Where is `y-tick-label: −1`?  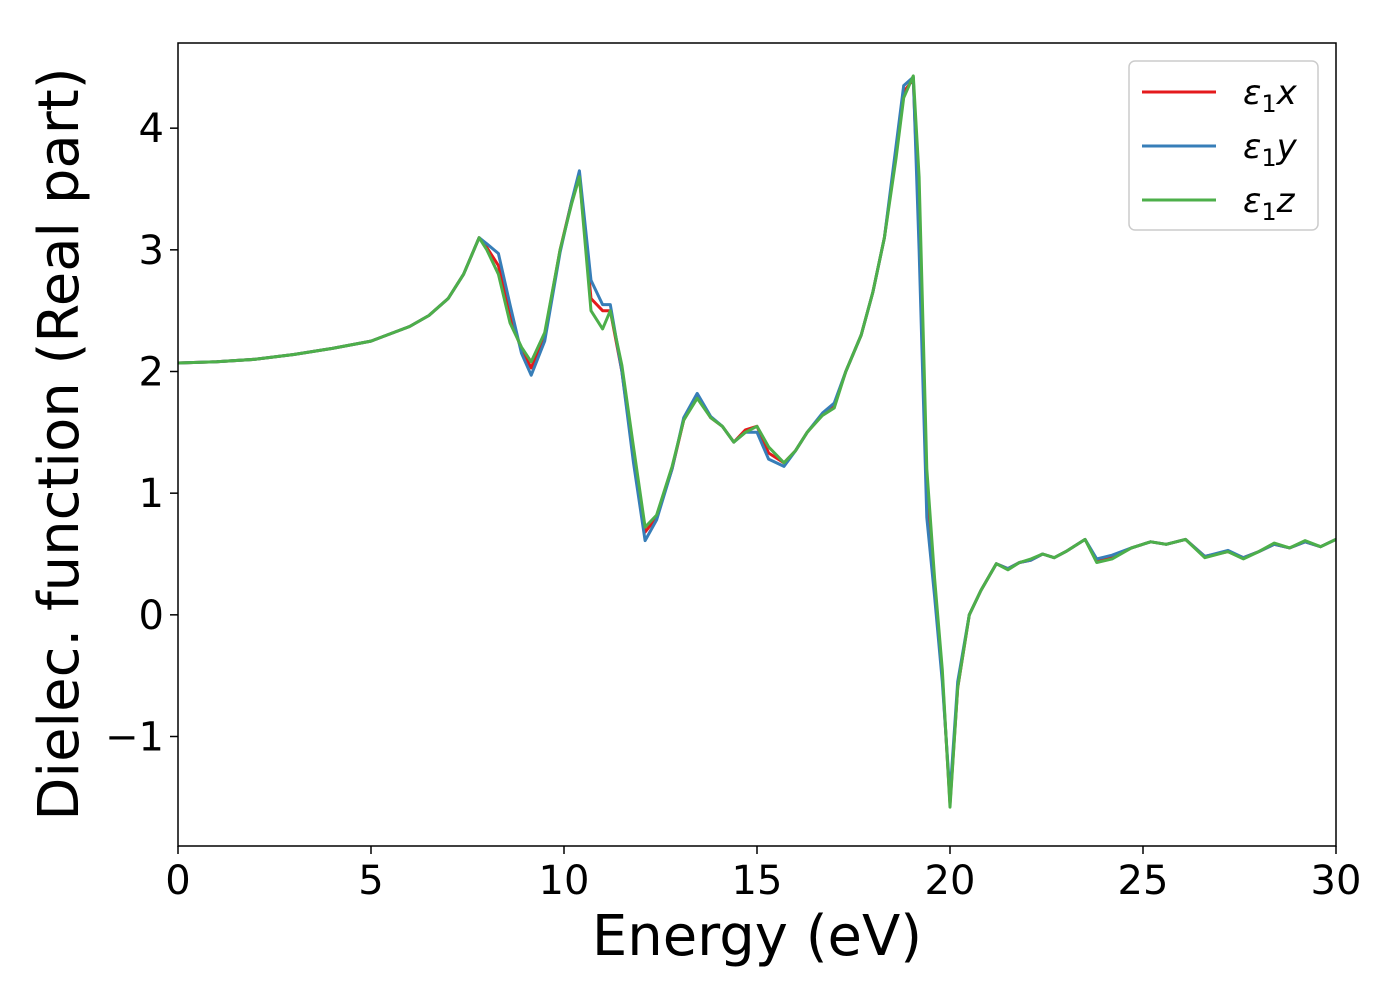
y-tick-label: −1 is located at coordinates (134, 738).